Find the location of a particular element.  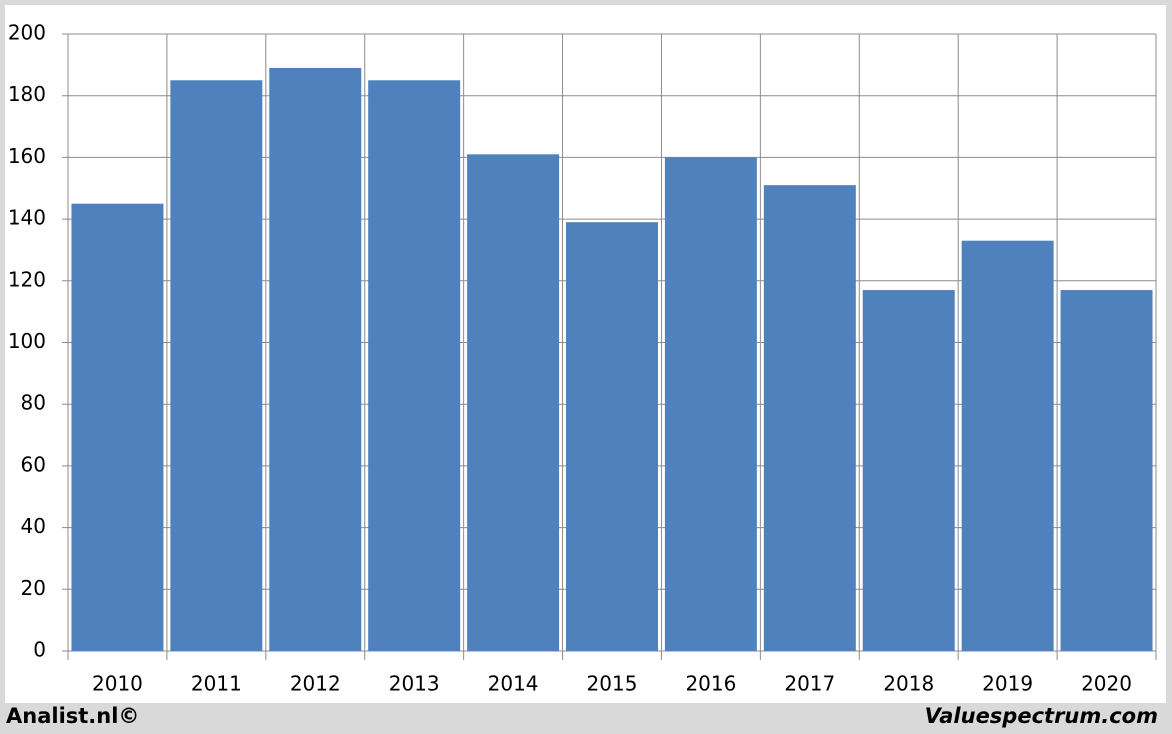

x-tick-label: 2018 is located at coordinates (908, 684).